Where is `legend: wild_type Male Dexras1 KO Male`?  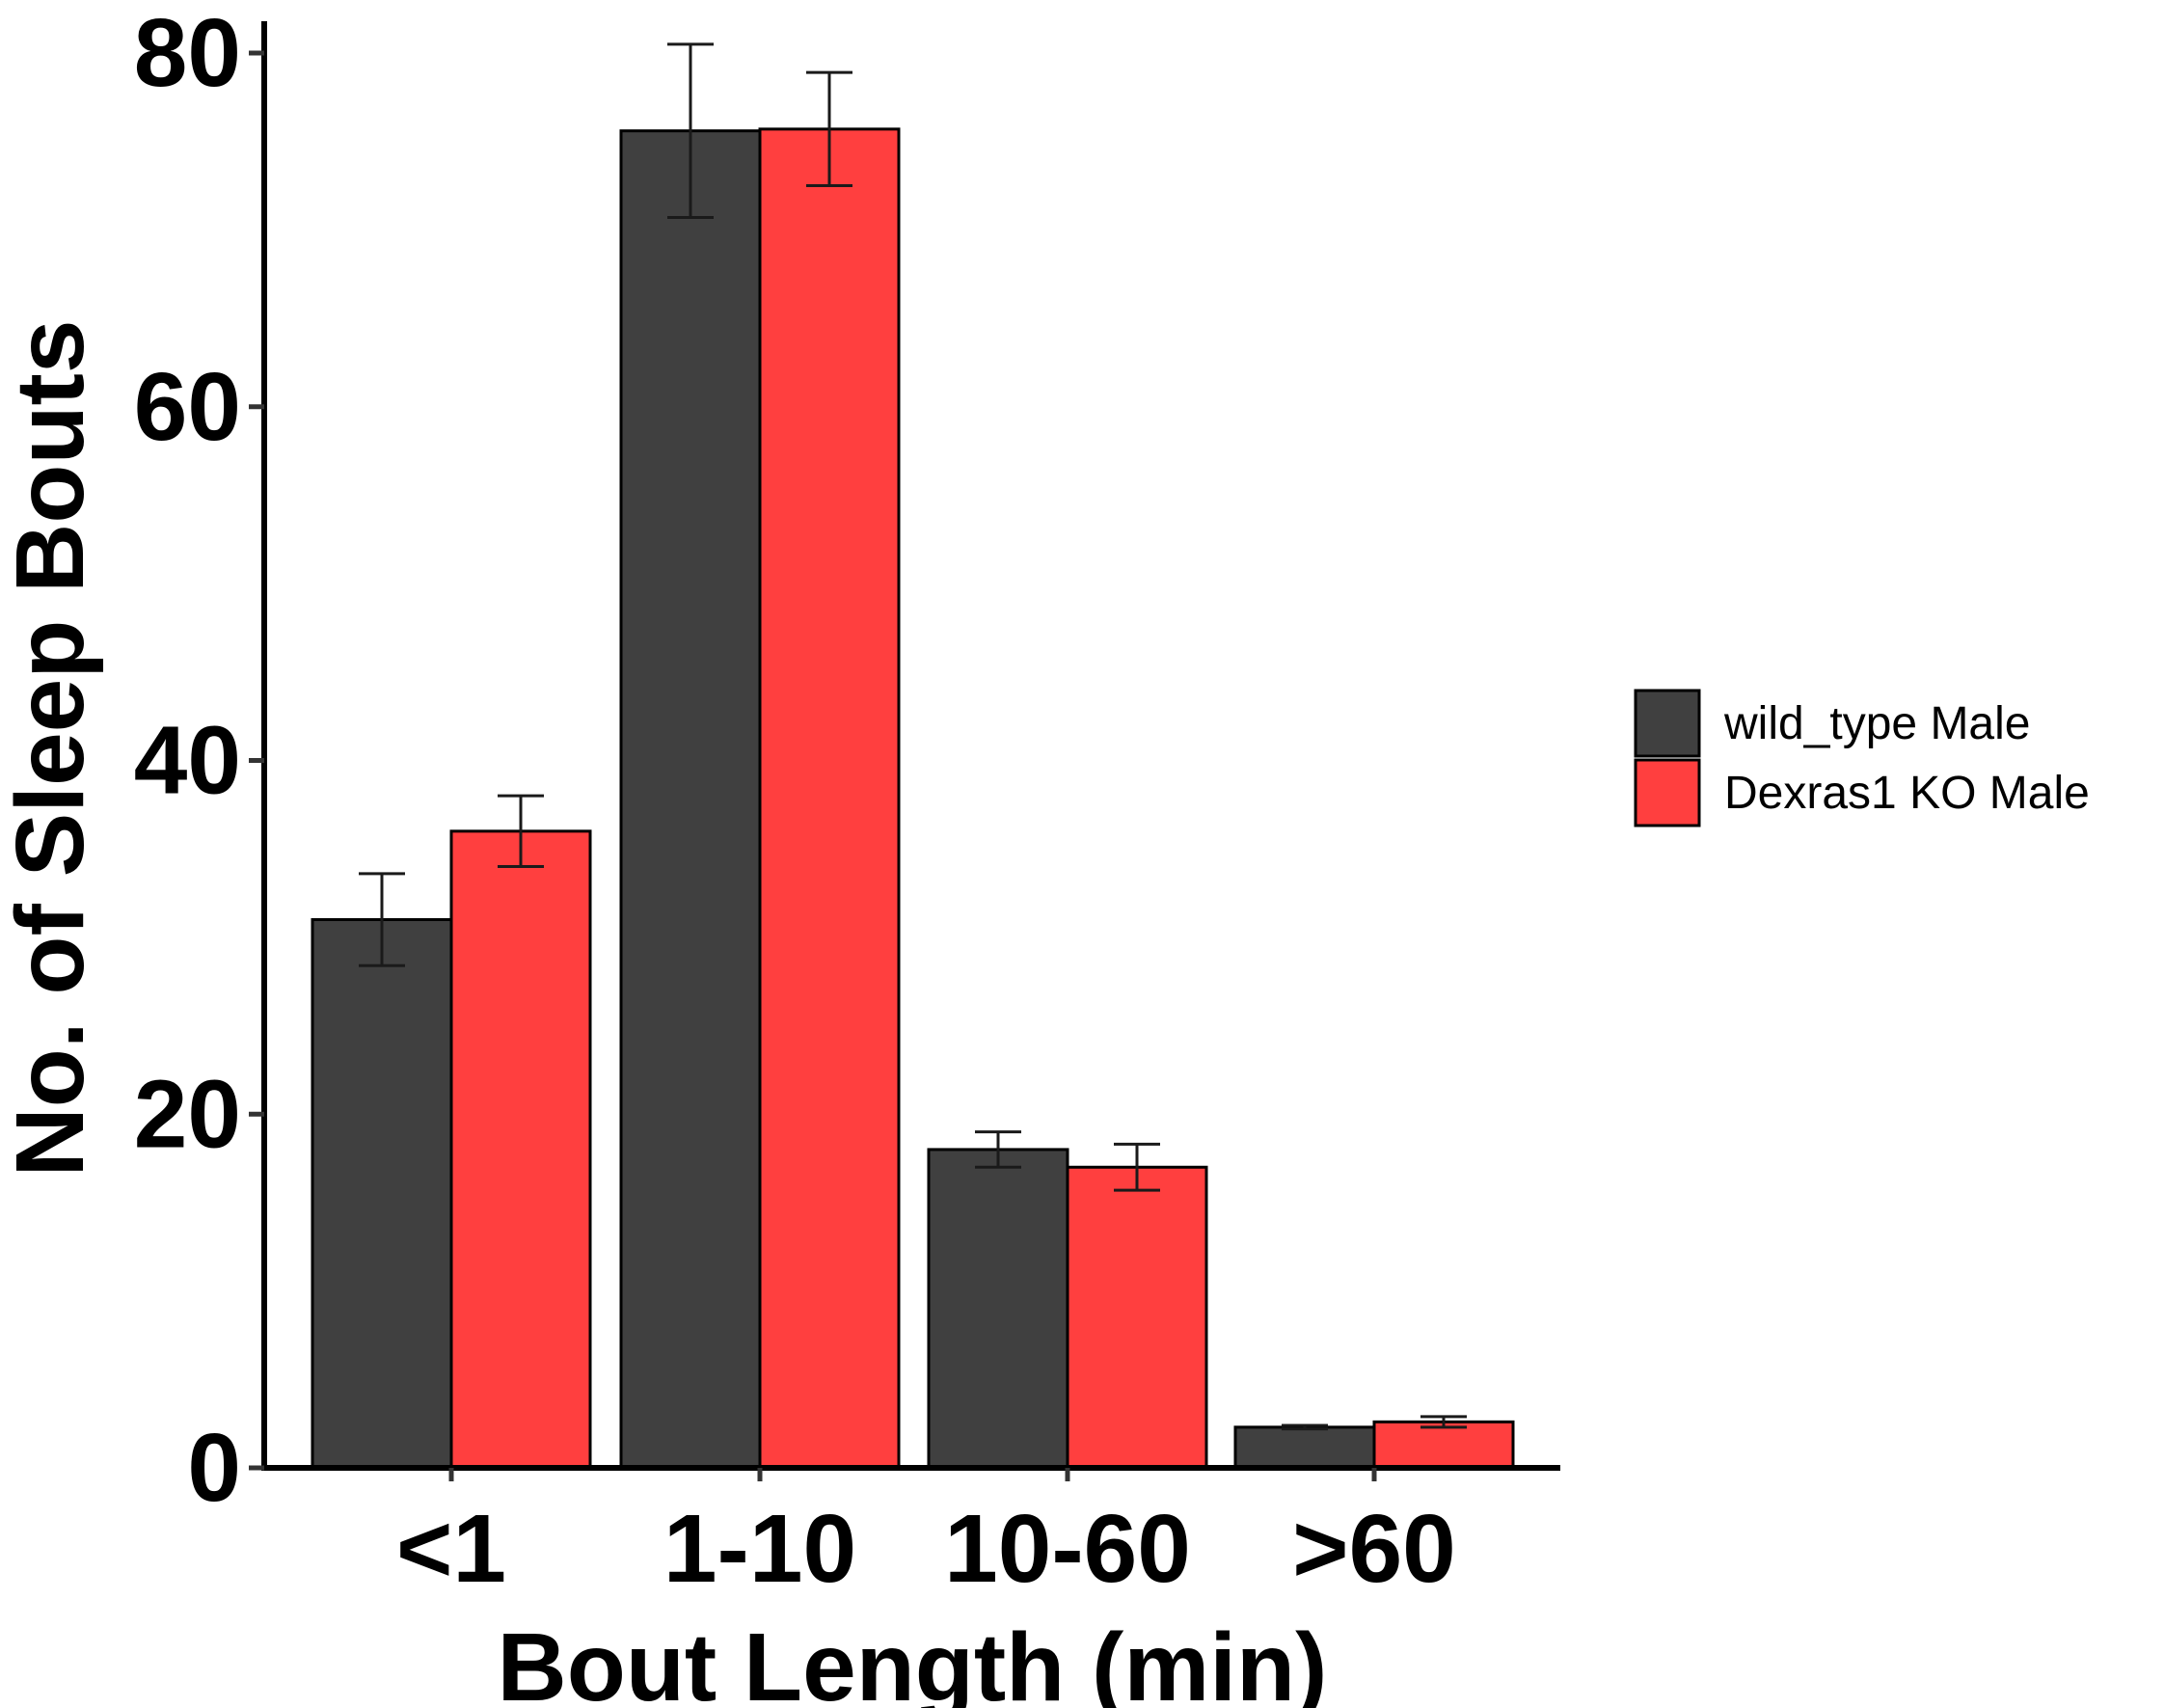 legend: wild_type Male Dexras1 KO Male is located at coordinates (1862, 758).